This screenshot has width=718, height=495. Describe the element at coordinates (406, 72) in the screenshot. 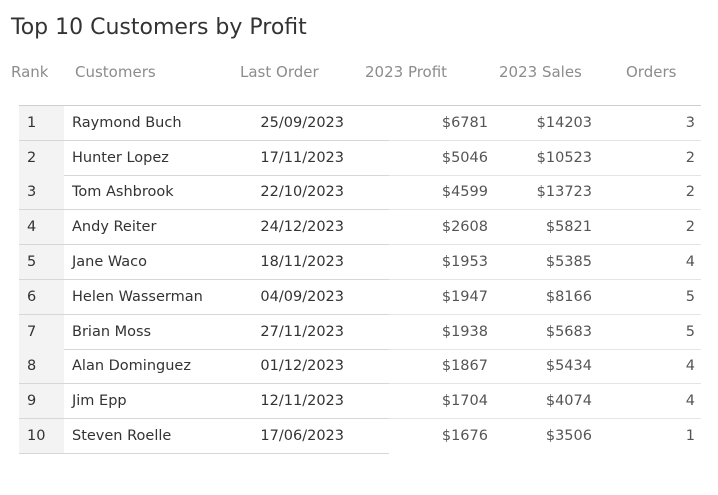

I see `column-header-profit: 2023 Profit` at that location.